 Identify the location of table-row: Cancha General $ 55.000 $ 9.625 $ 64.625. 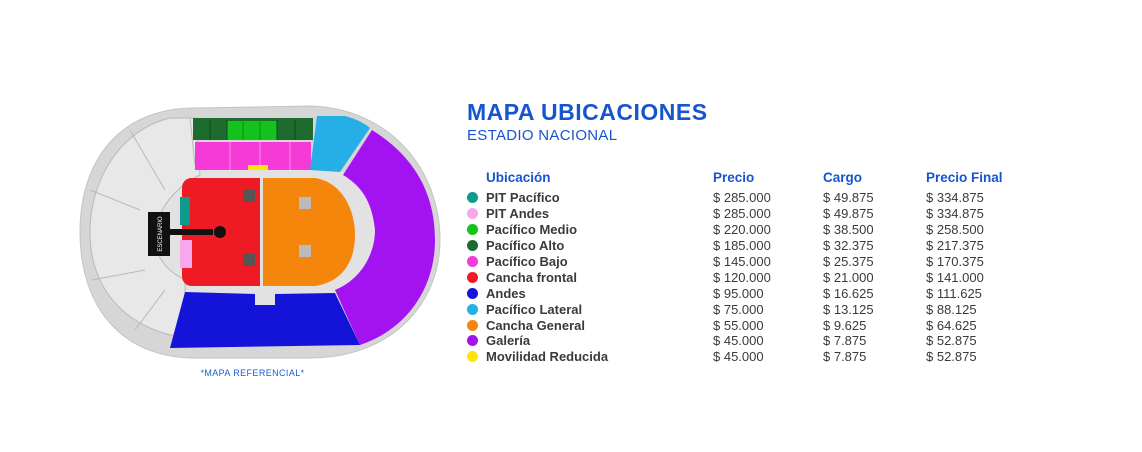
(787, 325).